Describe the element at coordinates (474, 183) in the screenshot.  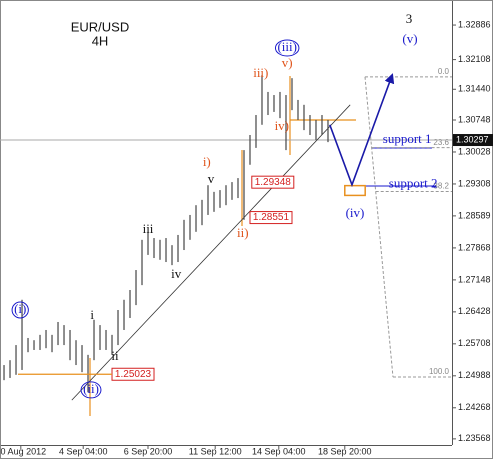
I see `y-tick-label: 1.29308` at that location.